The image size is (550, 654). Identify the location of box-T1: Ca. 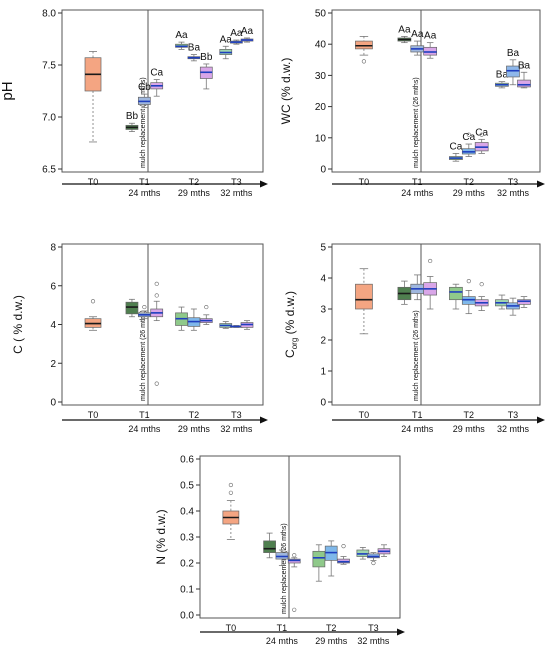
(157, 82).